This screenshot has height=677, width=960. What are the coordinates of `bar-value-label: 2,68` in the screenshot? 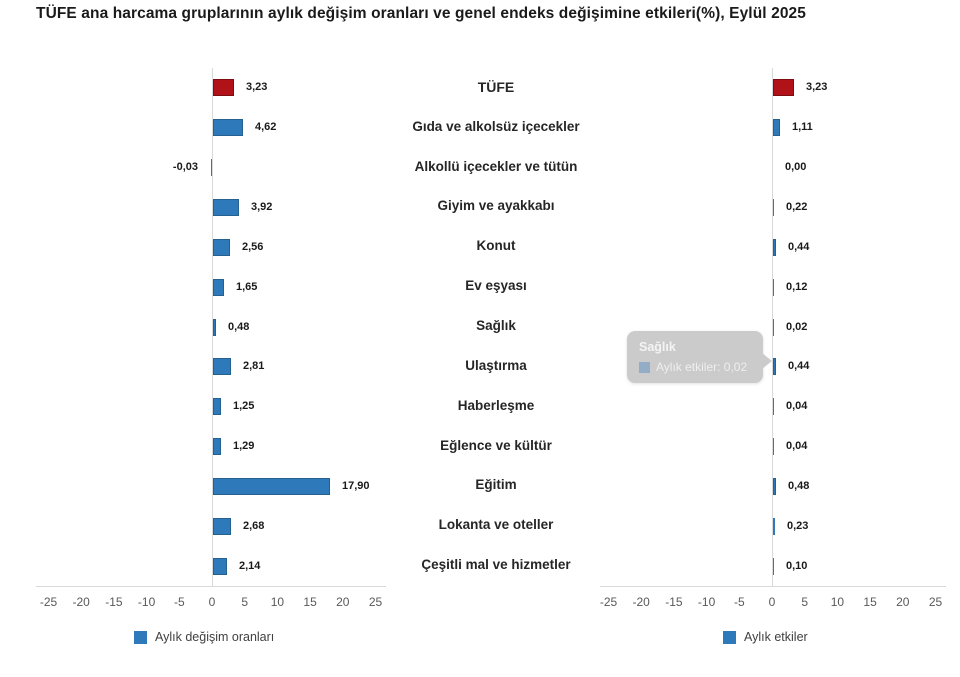 It's located at (254, 526).